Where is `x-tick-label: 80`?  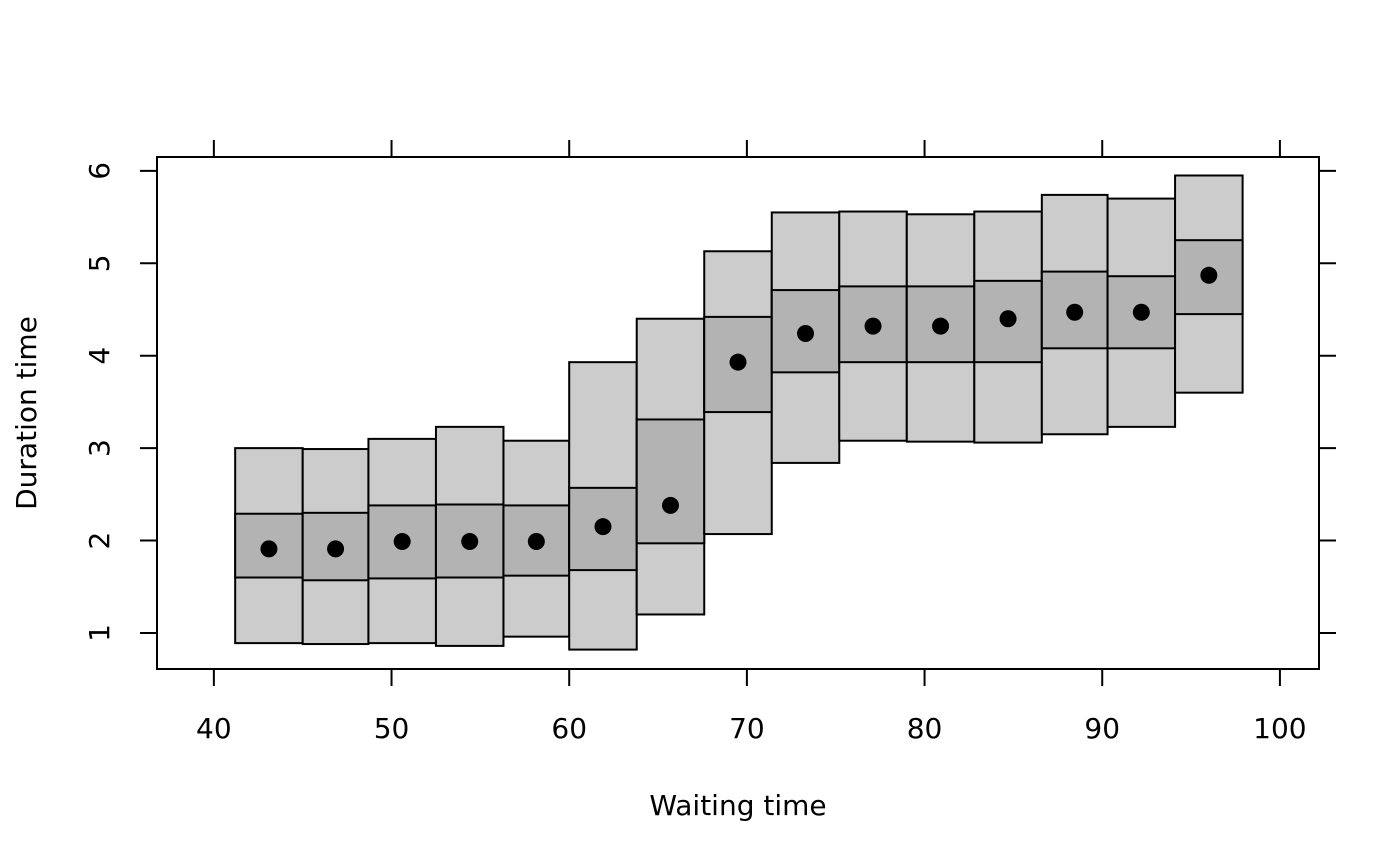
x-tick-label: 80 is located at coordinates (925, 728).